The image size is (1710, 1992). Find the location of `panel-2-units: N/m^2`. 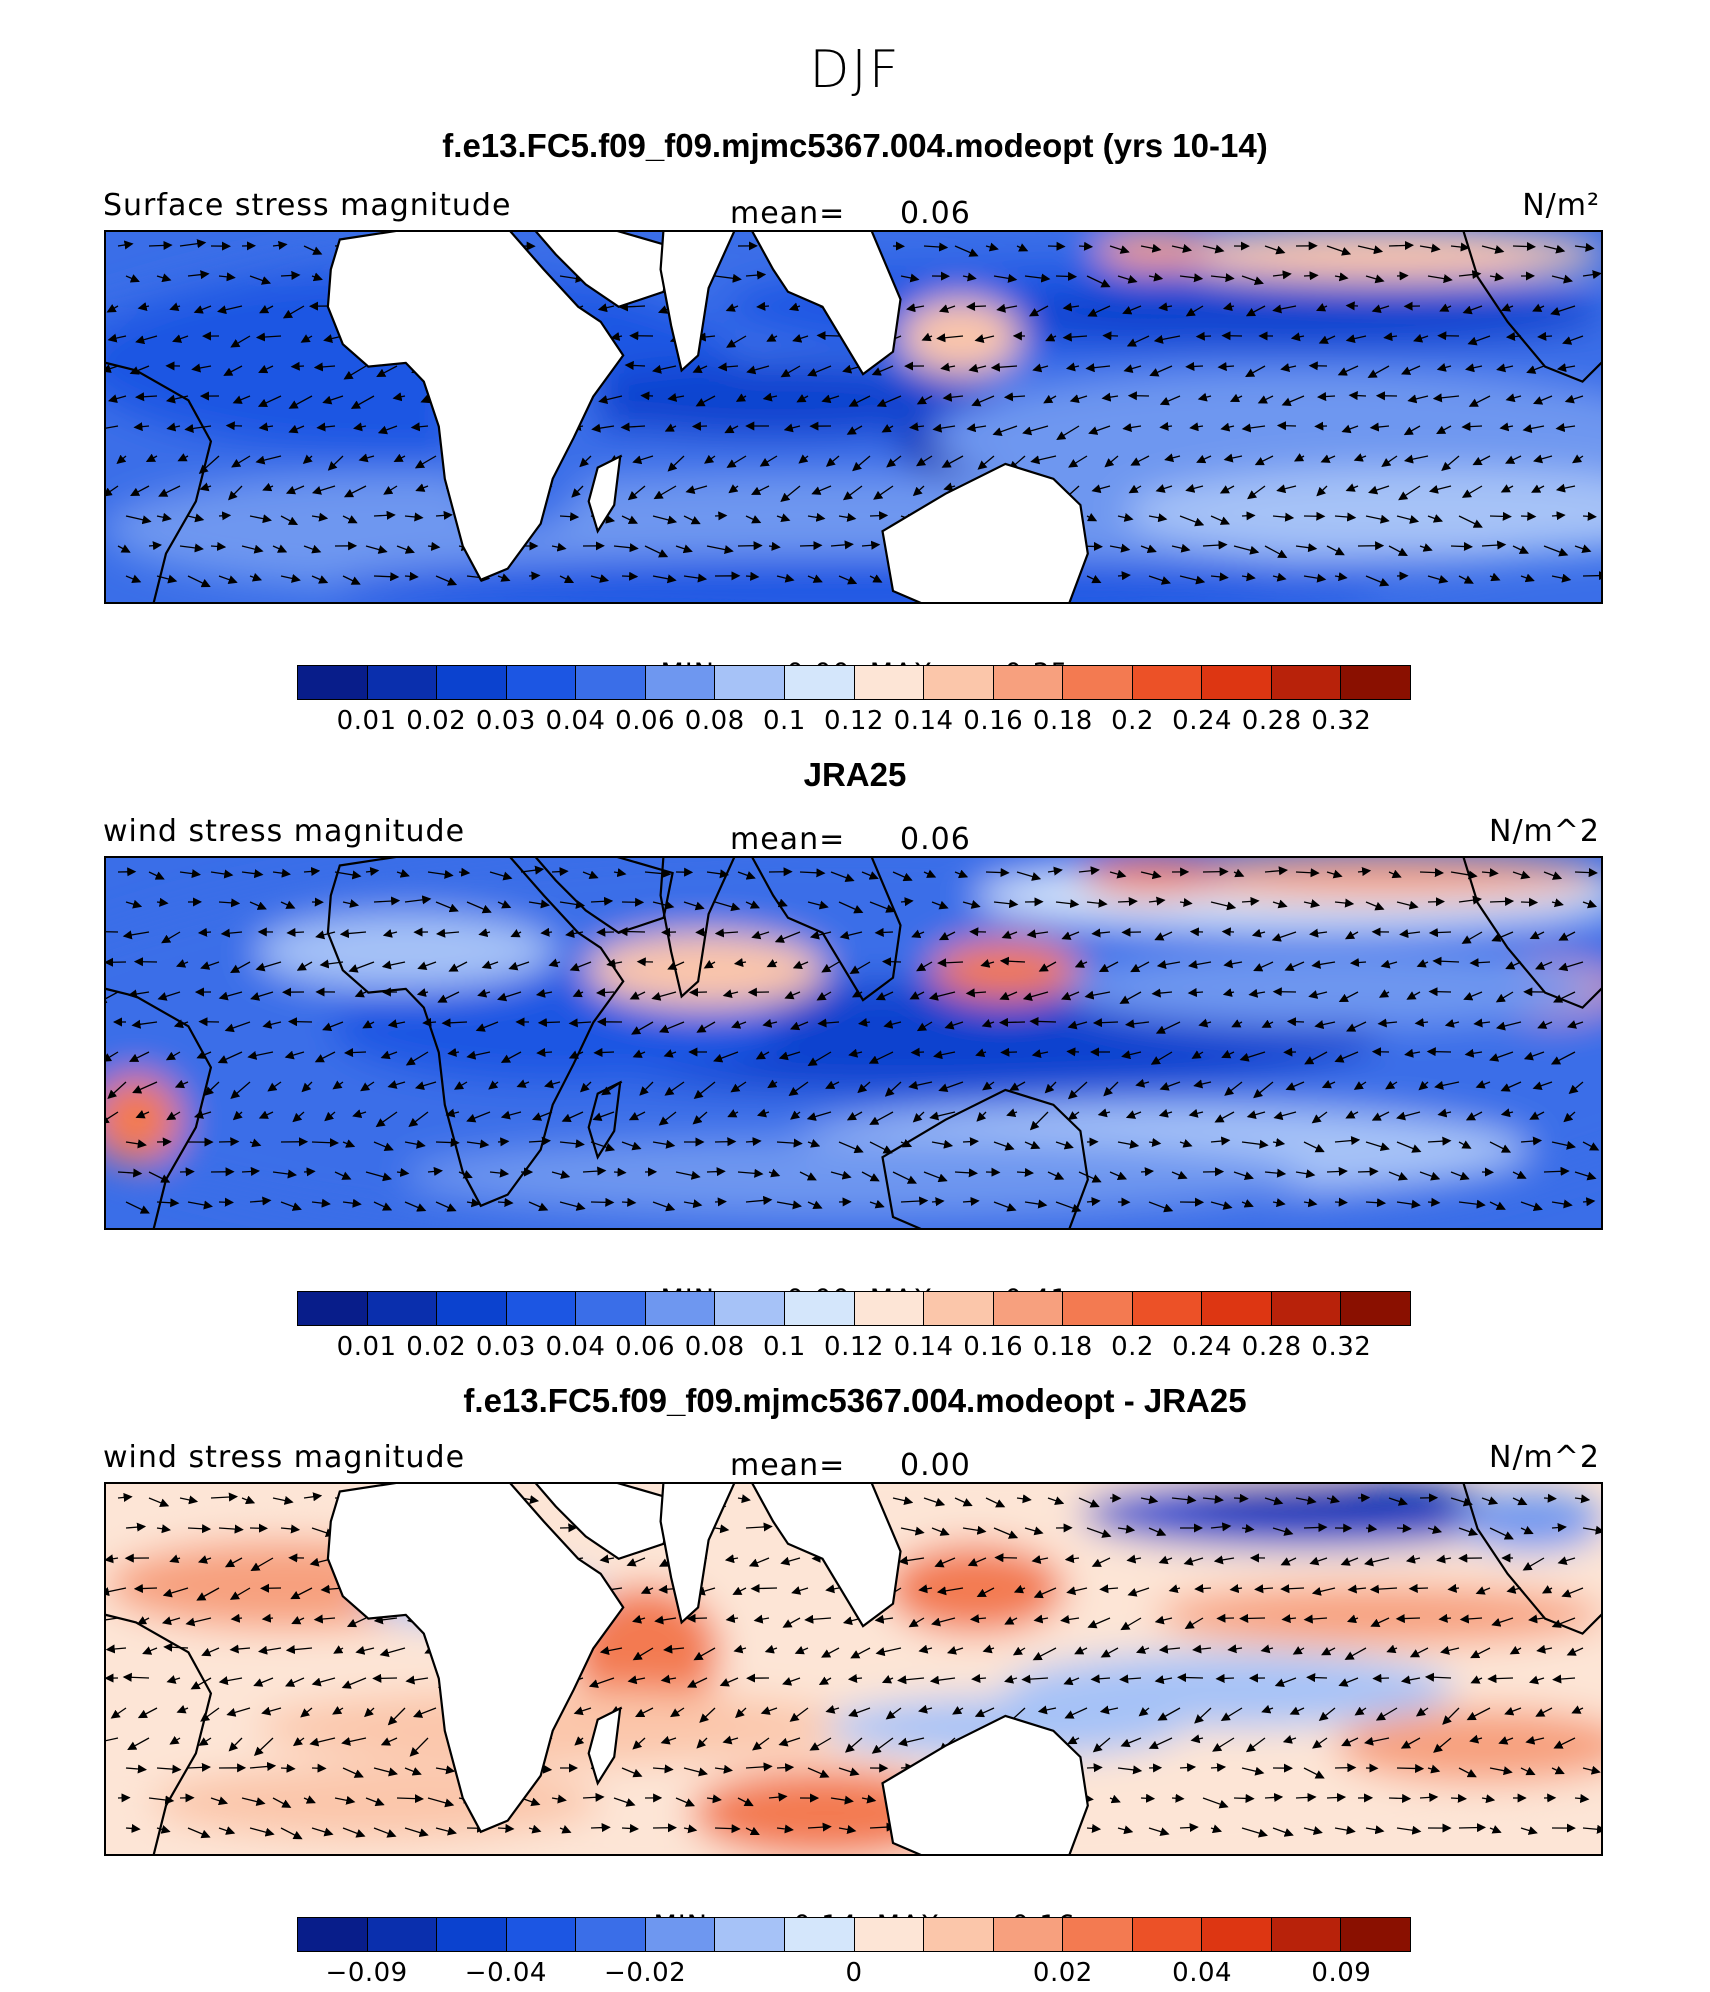

panel-2-units: N/m^2 is located at coordinates (1544, 831).